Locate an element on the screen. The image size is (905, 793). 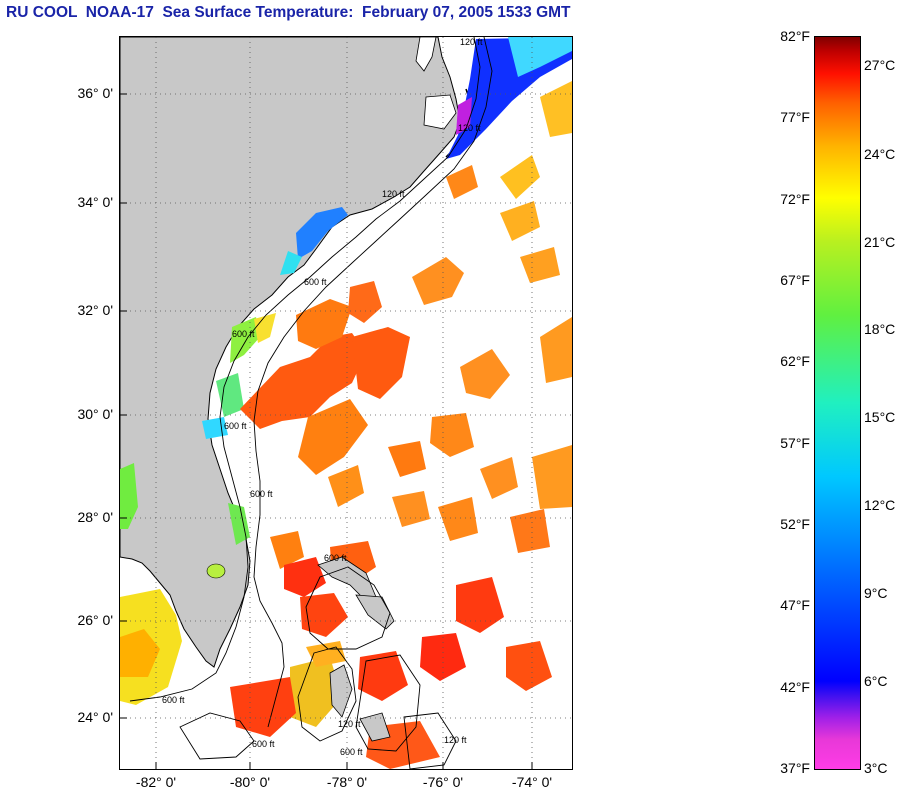
latitude-label-36: 36° 0' is located at coordinates (95, 93).